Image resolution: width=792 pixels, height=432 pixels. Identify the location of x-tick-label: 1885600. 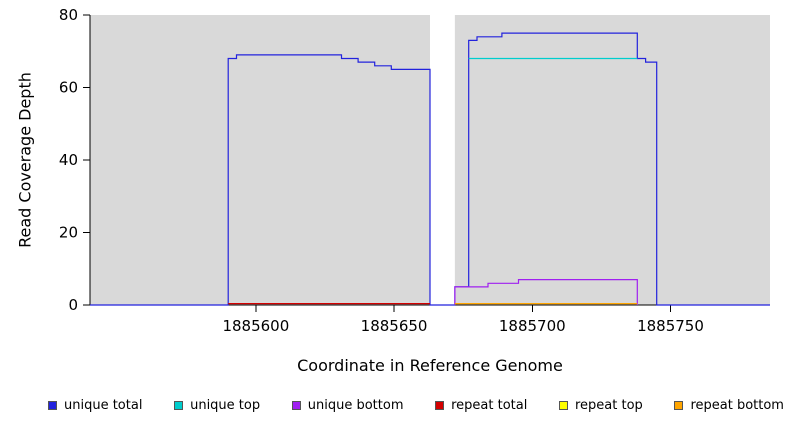
(255, 326).